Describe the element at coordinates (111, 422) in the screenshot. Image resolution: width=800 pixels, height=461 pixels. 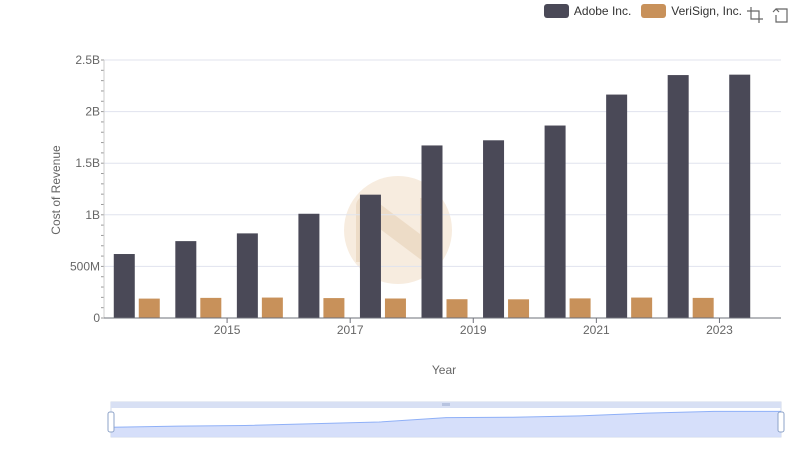
I see `slider-handle-left` at that location.